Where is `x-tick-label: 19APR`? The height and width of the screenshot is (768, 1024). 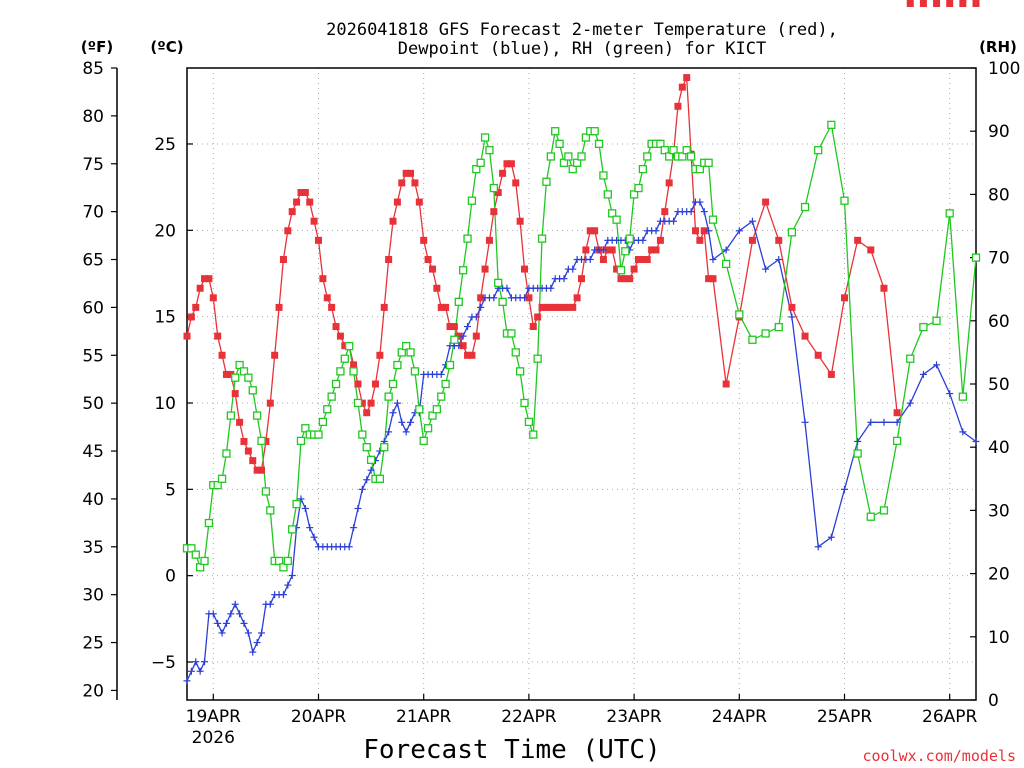 x-tick-label: 19APR is located at coordinates (214, 717).